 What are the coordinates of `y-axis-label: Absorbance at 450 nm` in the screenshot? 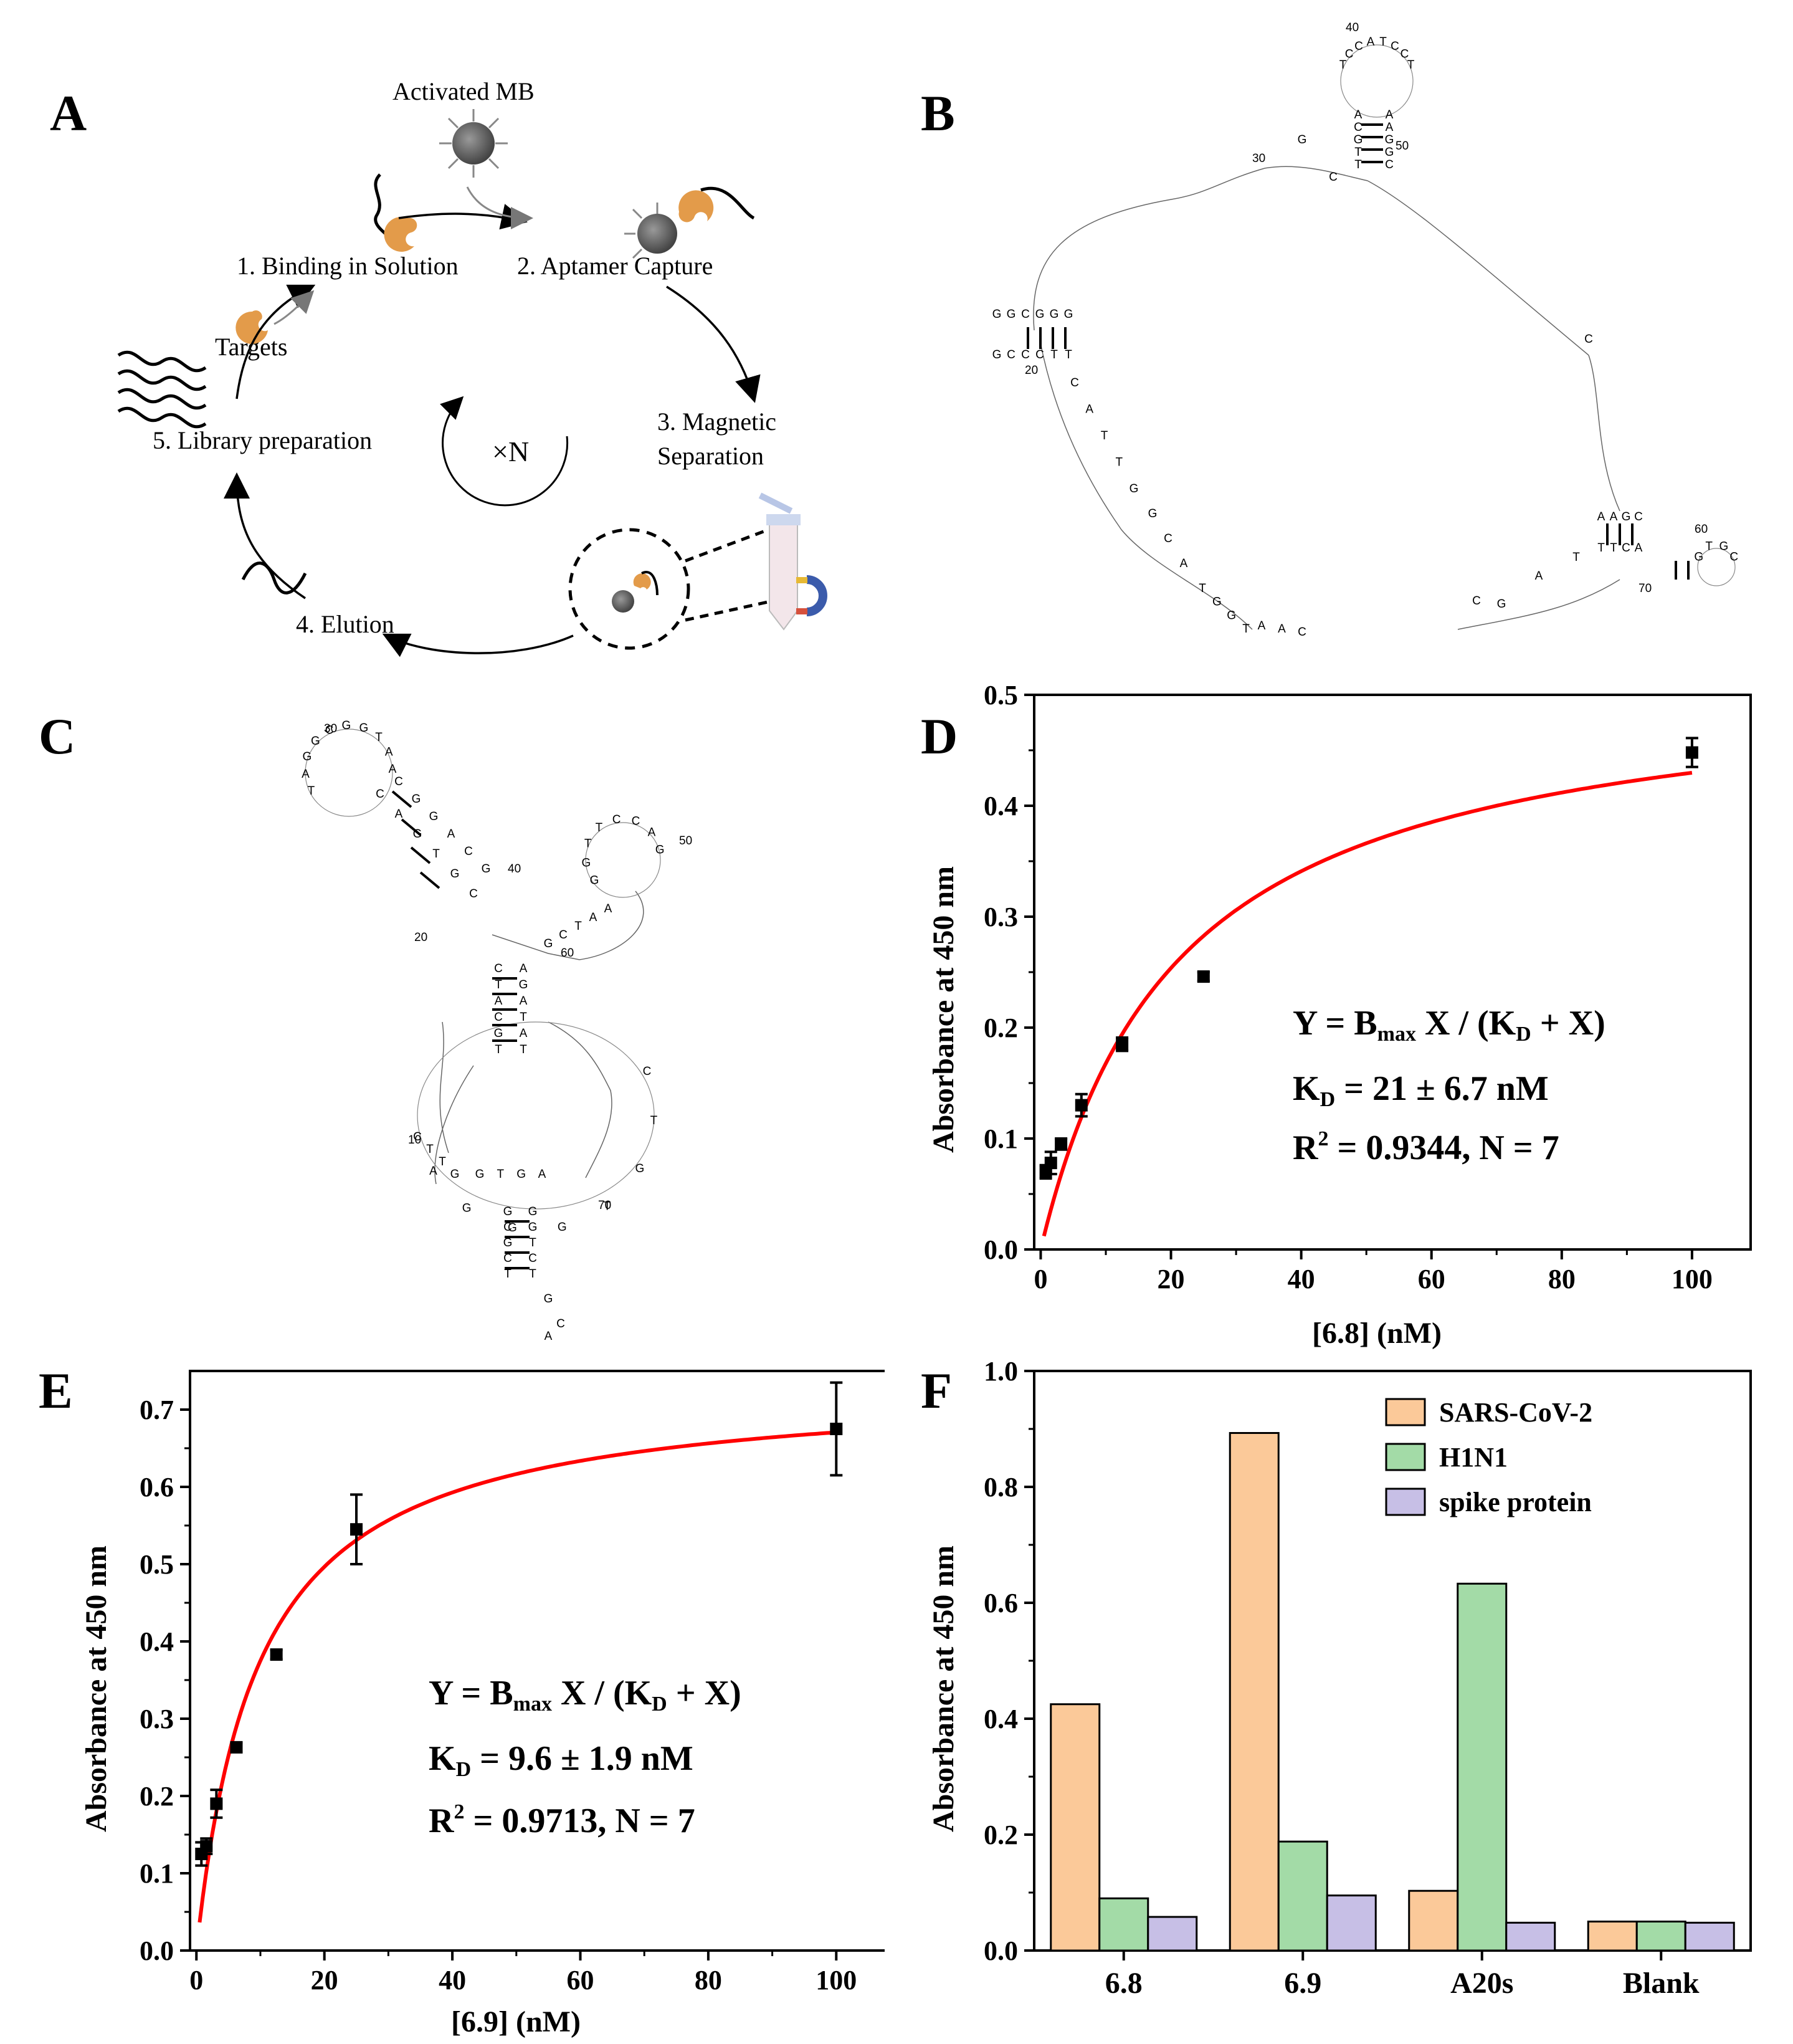 It's located at (96, 1688).